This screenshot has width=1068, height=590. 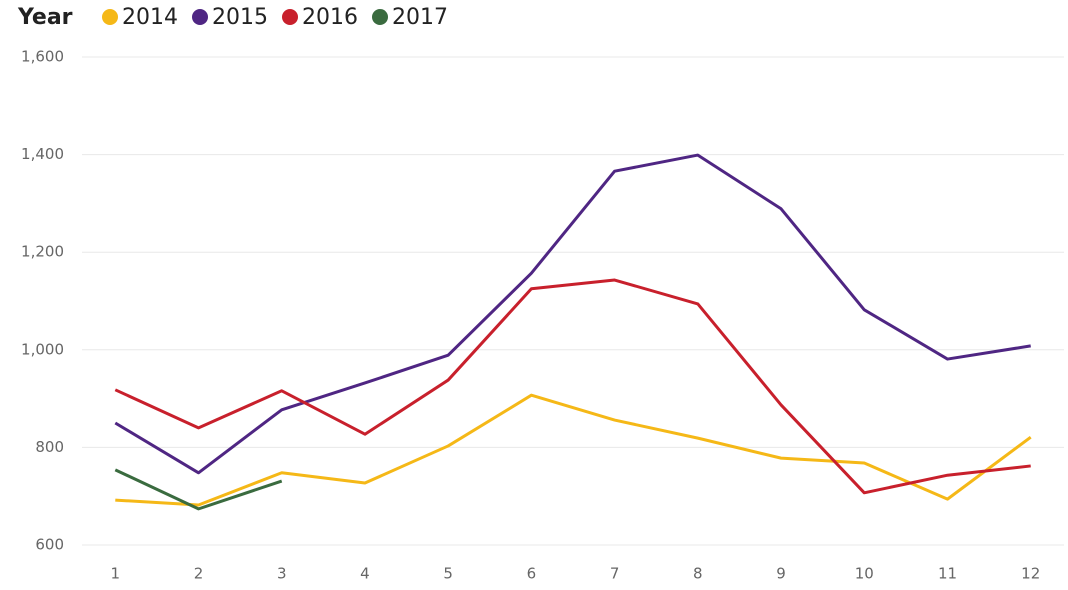 I want to click on x-tick-label: 12, so click(x=1030, y=574).